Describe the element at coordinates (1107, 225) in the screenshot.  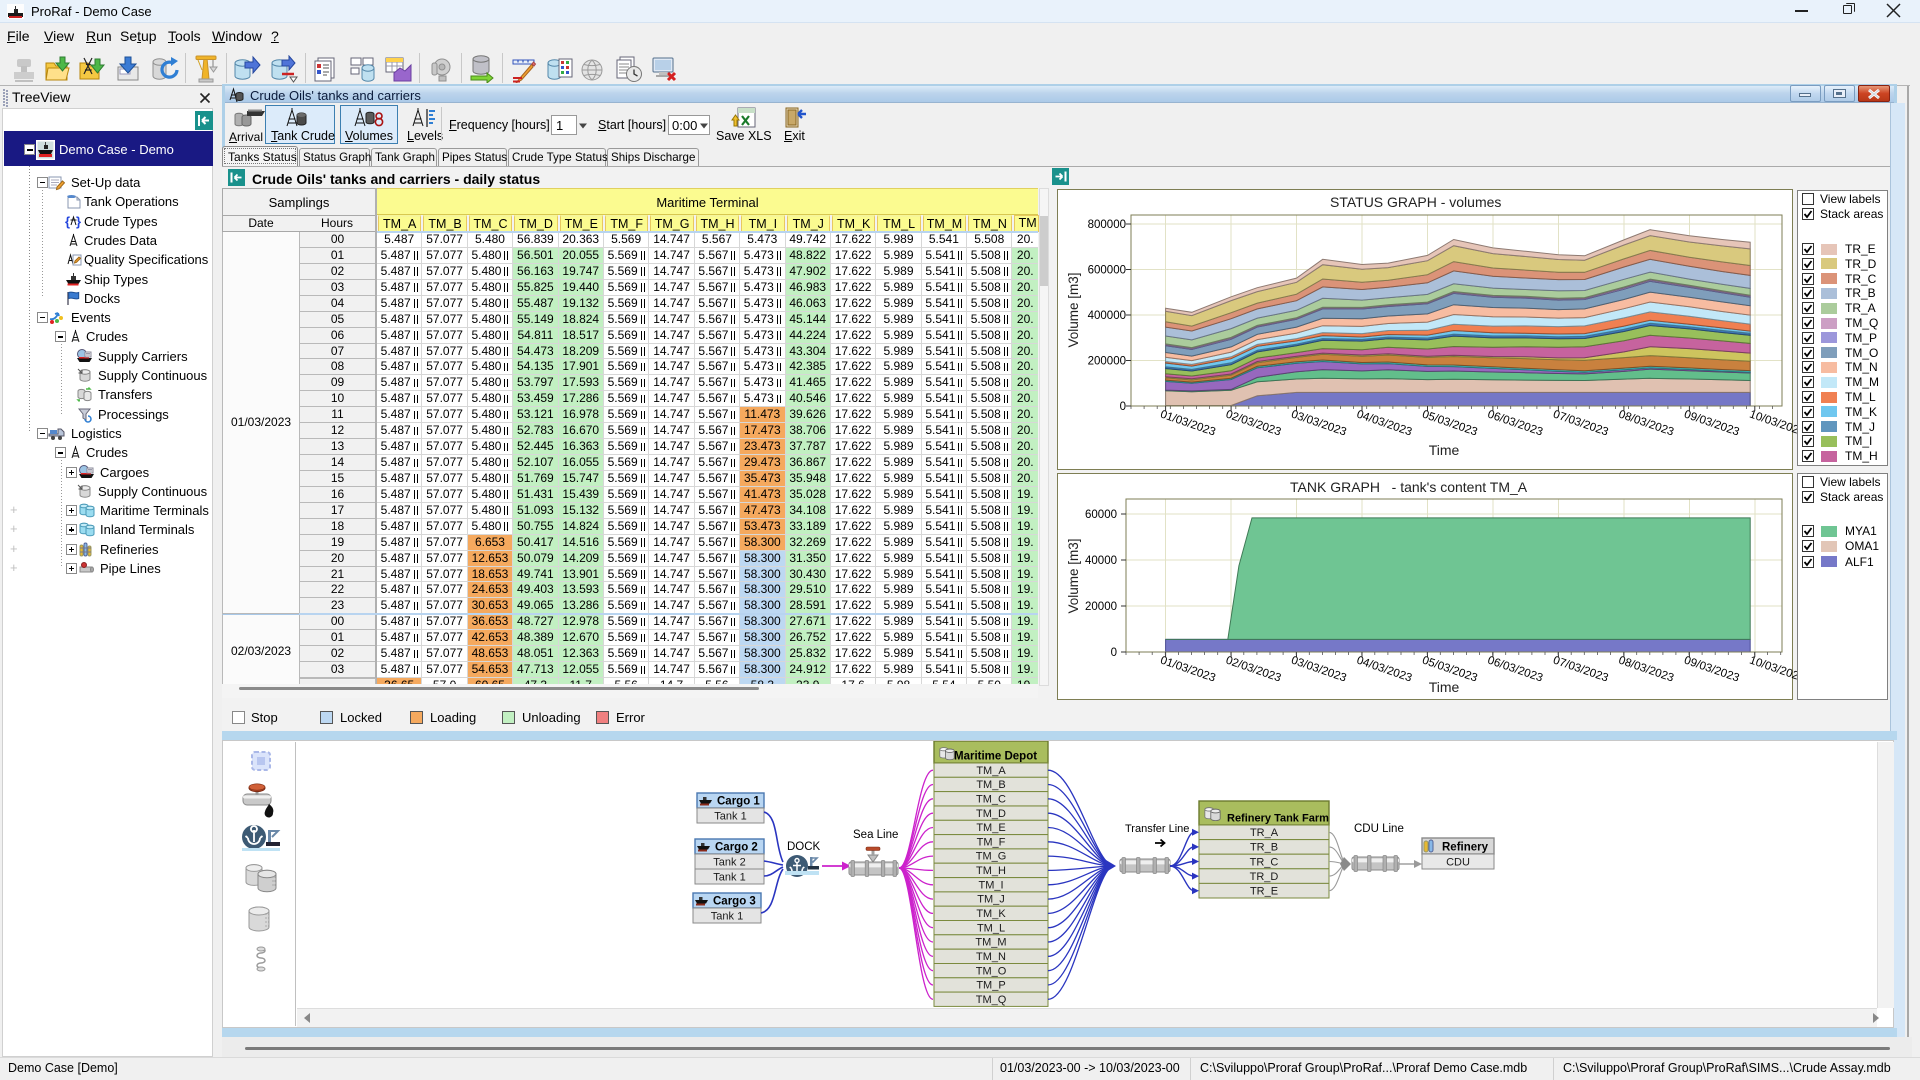
I see `svg-text: 800000` at that location.